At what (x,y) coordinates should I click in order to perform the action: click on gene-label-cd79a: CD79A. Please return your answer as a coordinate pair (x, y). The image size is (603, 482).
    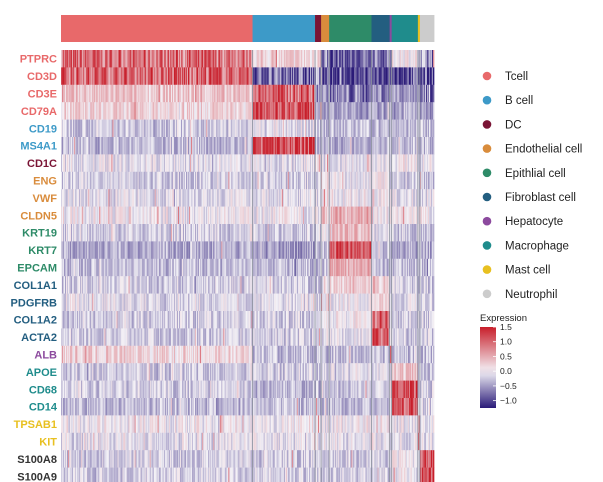
    Looking at the image, I should click on (39, 112).